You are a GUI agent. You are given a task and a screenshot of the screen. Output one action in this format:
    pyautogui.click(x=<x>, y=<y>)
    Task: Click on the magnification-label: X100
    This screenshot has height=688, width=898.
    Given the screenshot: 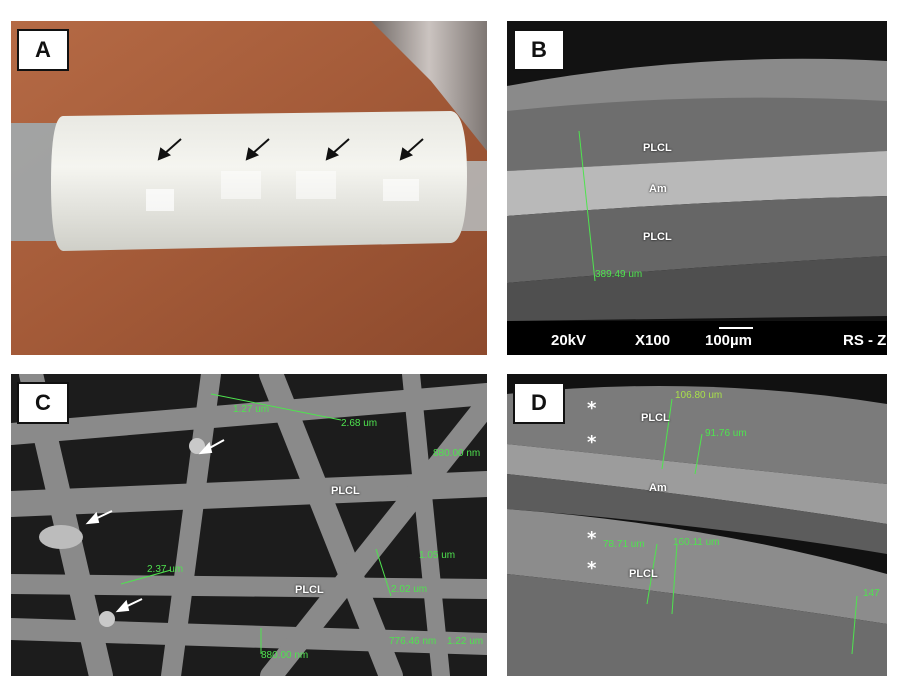 What is the action you would take?
    pyautogui.click(x=653, y=340)
    